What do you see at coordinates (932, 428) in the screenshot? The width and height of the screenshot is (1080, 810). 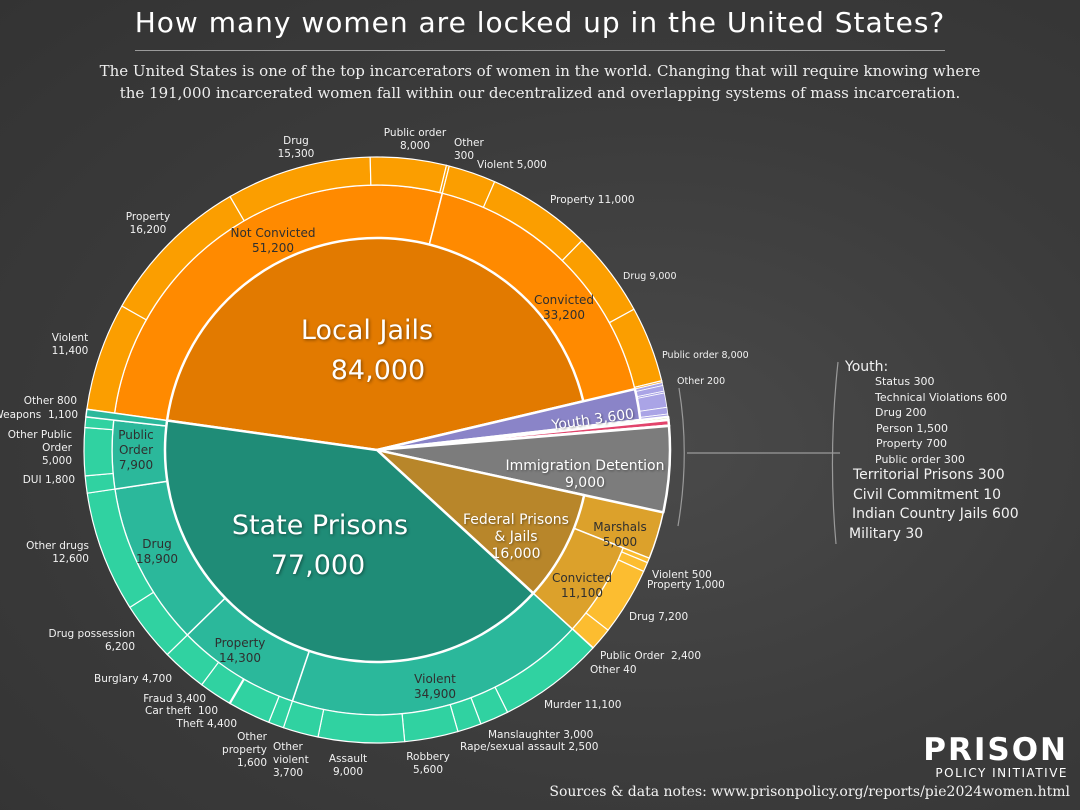 I see `value: 1,500` at bounding box center [932, 428].